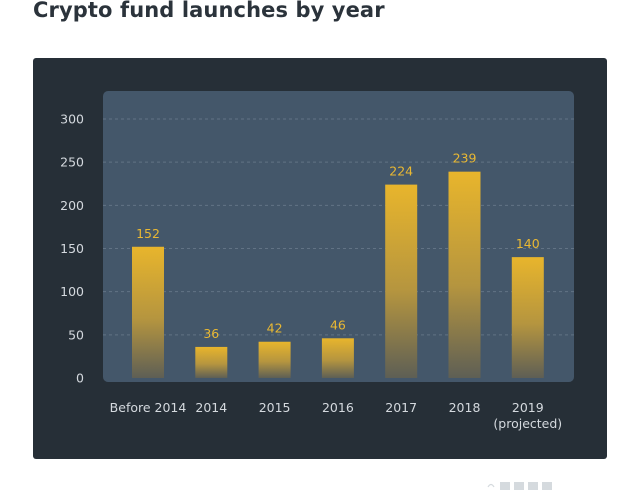 This screenshot has width=640, height=491. I want to click on data-label-6: 140, so click(528, 243).